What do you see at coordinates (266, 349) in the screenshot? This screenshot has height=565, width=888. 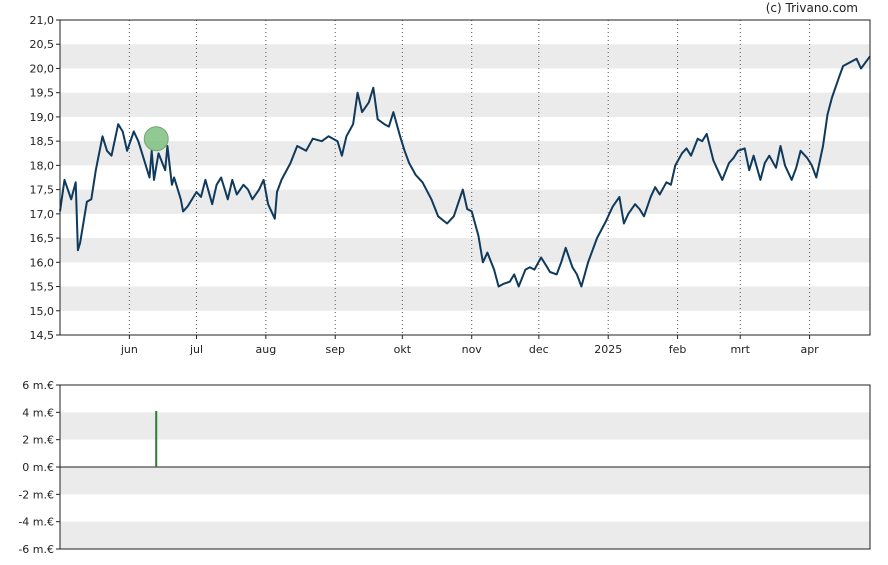 I see `x-tick-label: aug` at bounding box center [266, 349].